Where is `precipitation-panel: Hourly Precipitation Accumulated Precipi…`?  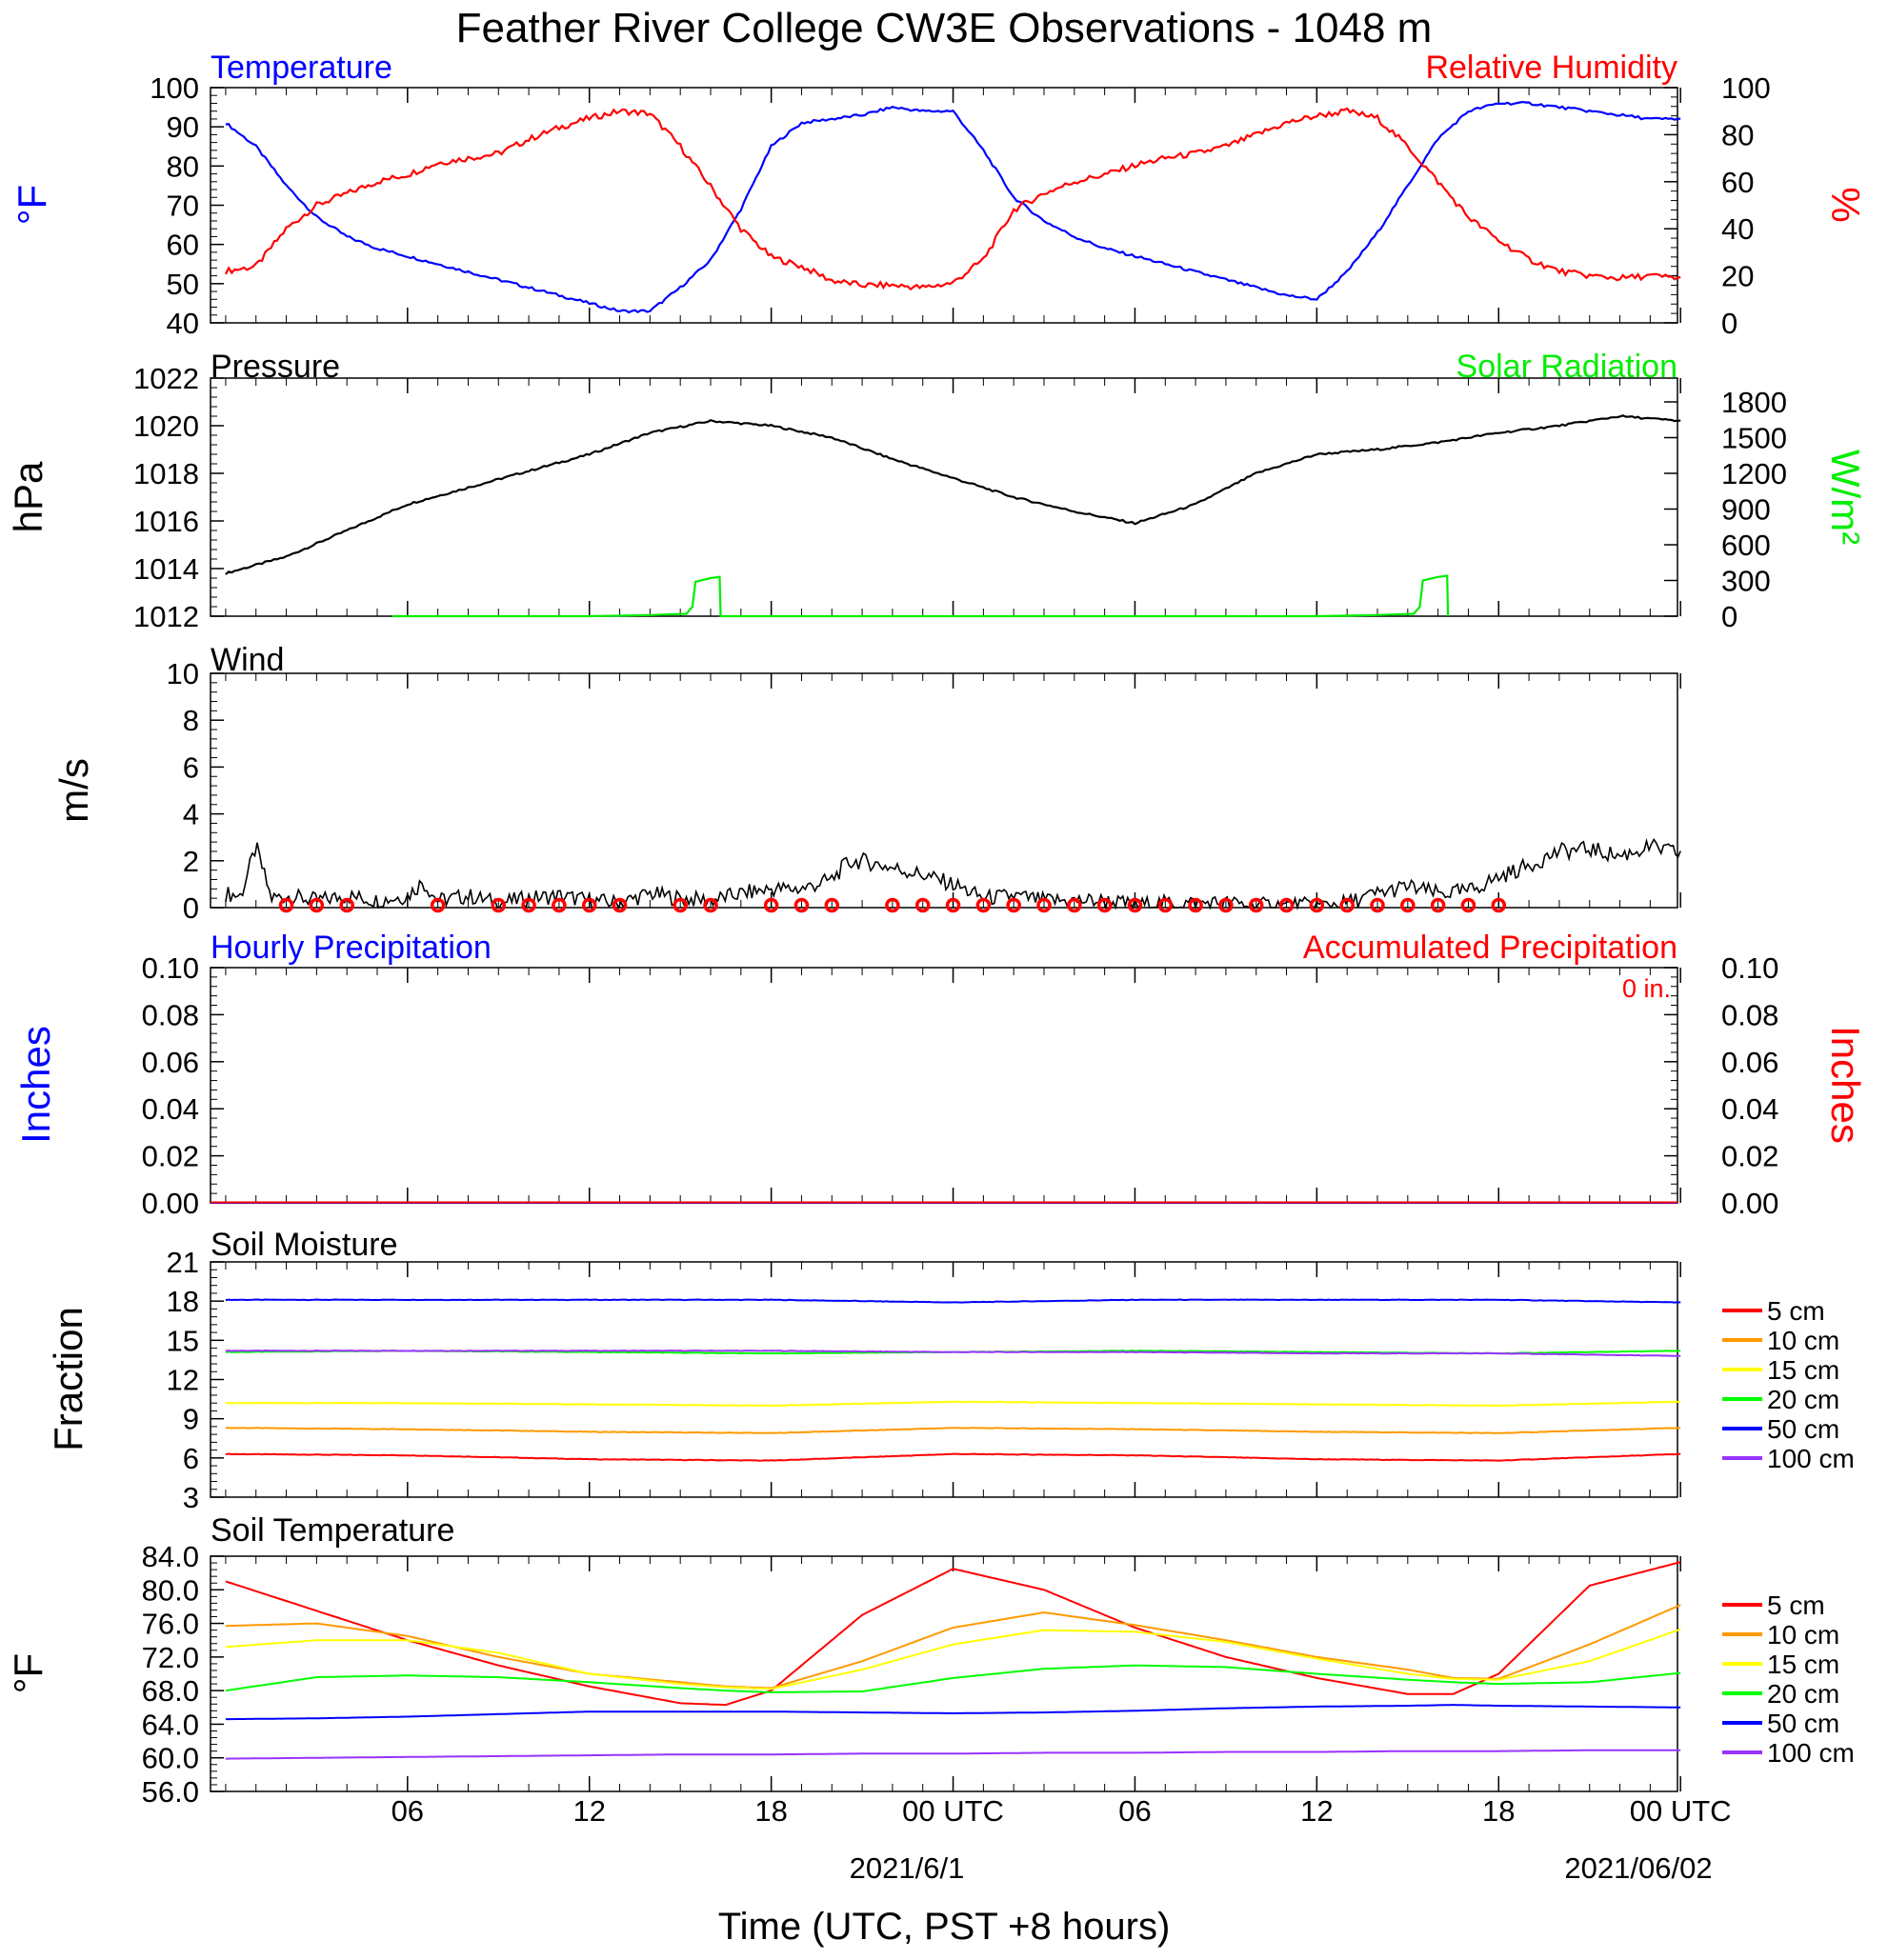 precipitation-panel: Hourly Precipitation Accumulated Precipi… is located at coordinates (940, 1075).